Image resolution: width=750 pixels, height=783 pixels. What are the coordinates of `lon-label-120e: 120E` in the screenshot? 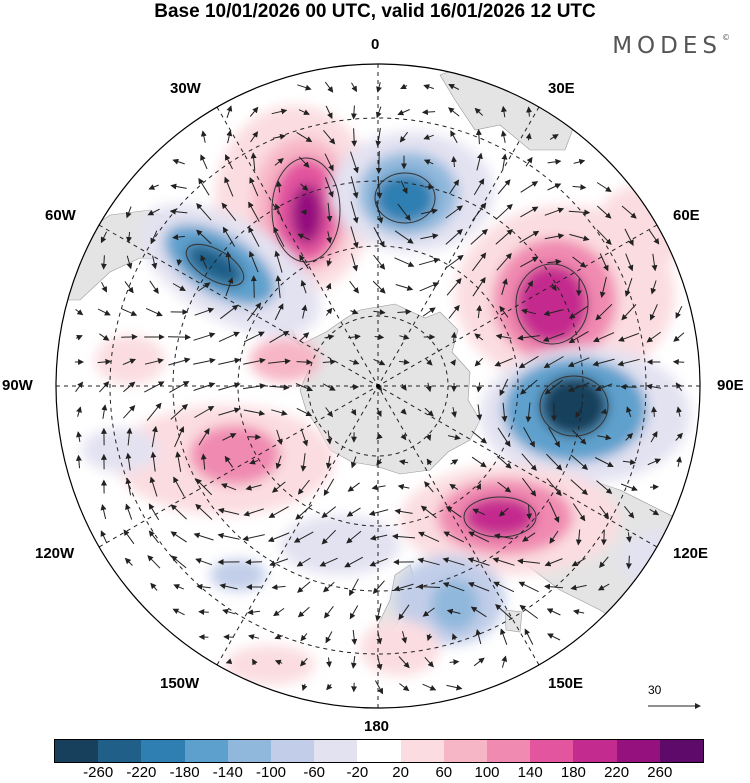 It's located at (691, 553).